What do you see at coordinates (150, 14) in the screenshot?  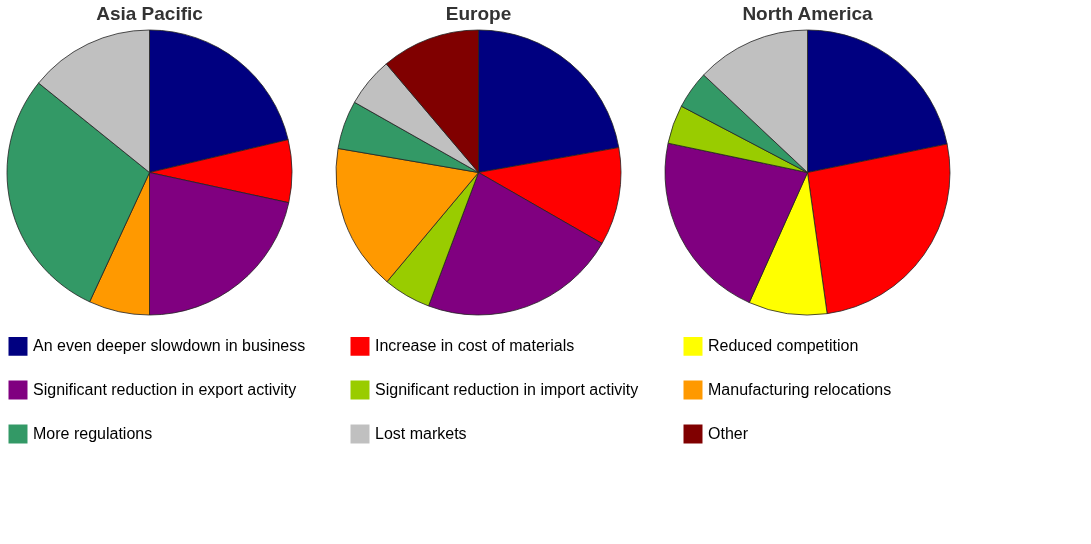 I see `slice-label: Asia Pacific` at bounding box center [150, 14].